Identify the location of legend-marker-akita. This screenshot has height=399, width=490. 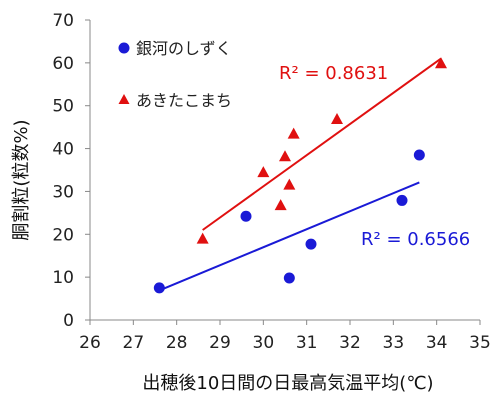
(124, 99).